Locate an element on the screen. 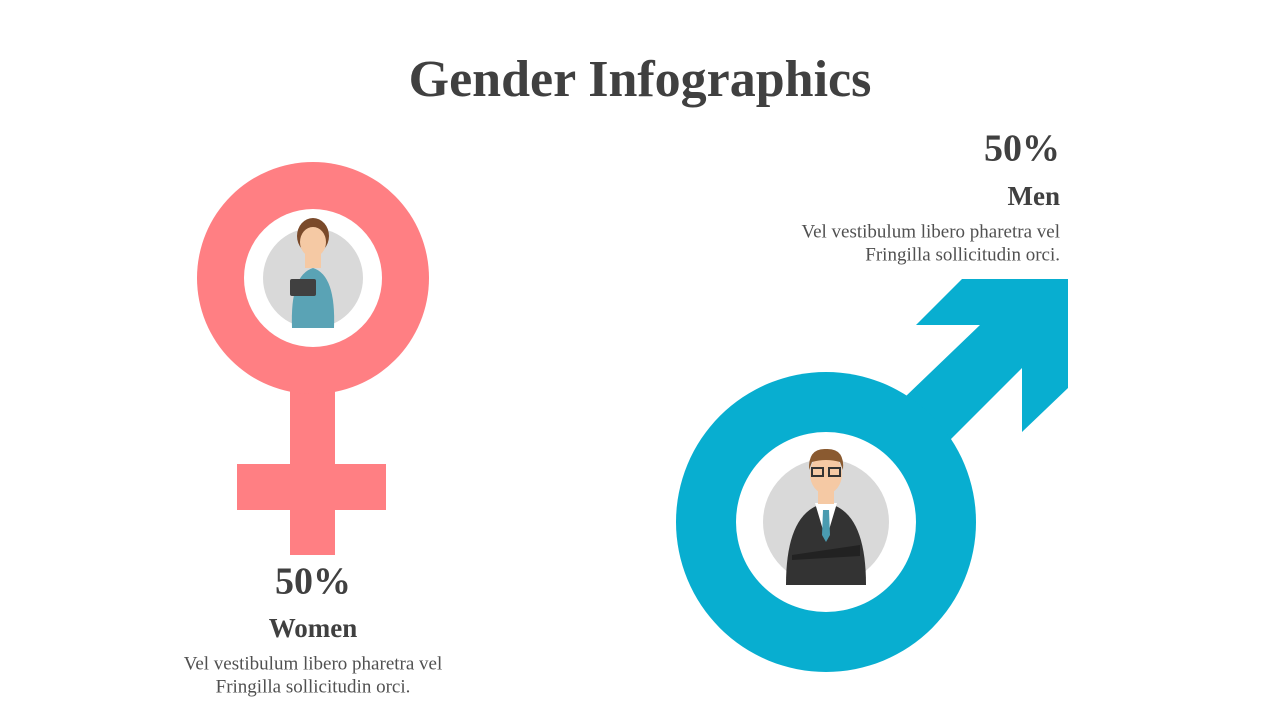 The width and height of the screenshot is (1280, 720). women-description: Vel vestibulum libero pharetra vel is located at coordinates (313, 663).